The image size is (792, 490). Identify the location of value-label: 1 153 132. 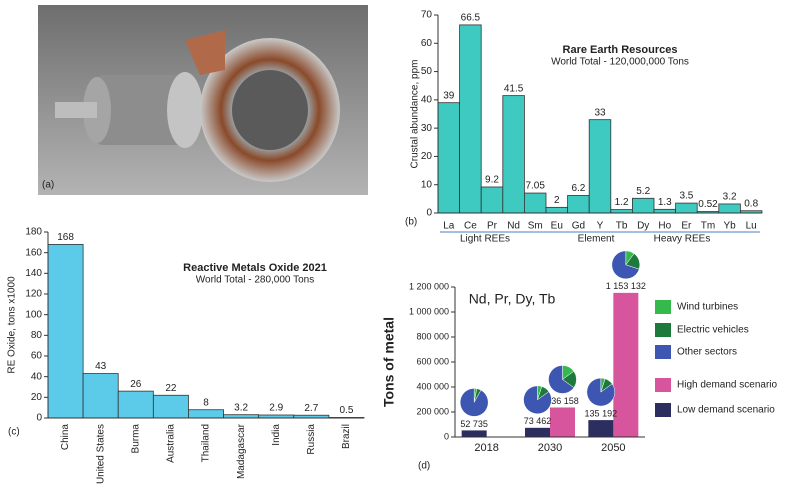
(626, 286).